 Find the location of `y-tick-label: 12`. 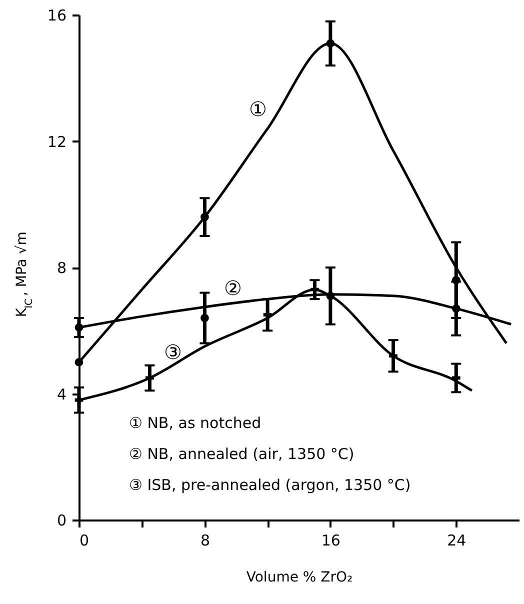

y-tick-label: 12 is located at coordinates (56, 141).